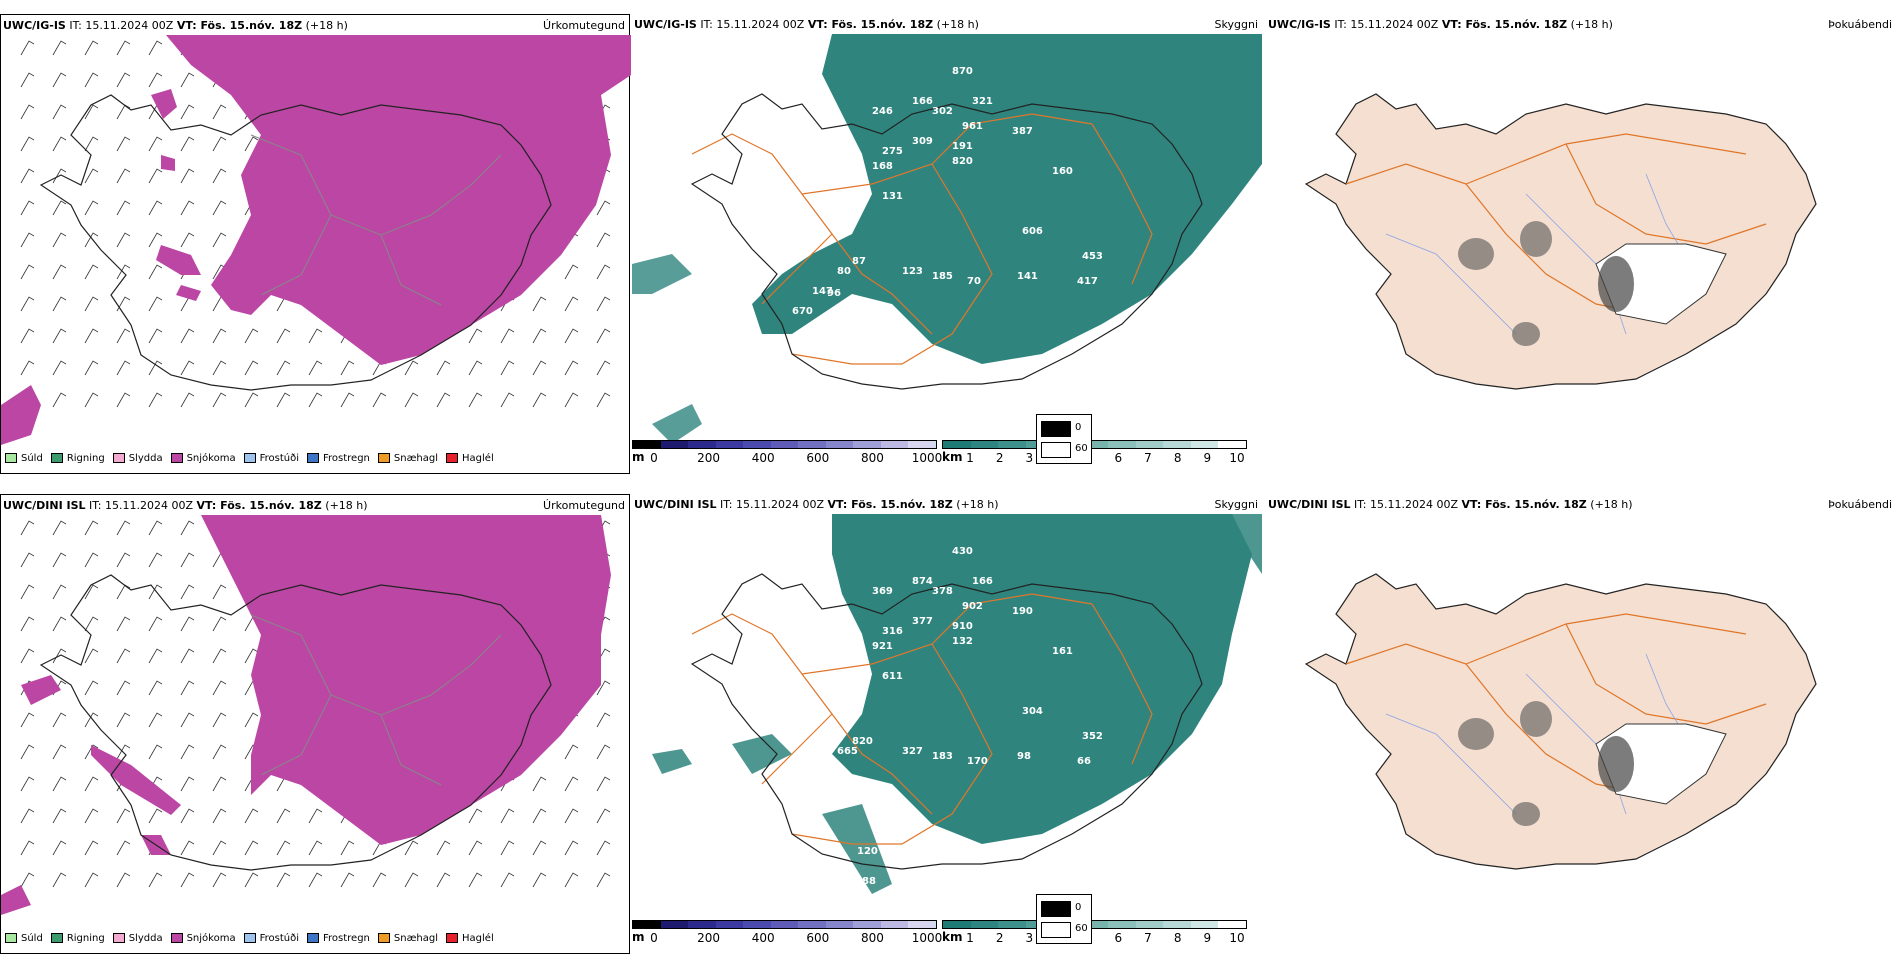 The height and width of the screenshot is (954, 1900). I want to click on legend-label: Snæhagl, so click(416, 938).